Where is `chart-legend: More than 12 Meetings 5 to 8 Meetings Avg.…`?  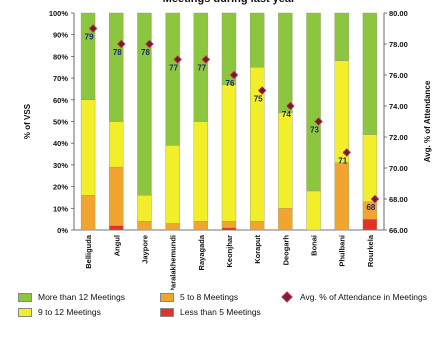 chart-legend: More than 12 Meetings 5 to 8 Meetings Avg.… is located at coordinates (225, 316).